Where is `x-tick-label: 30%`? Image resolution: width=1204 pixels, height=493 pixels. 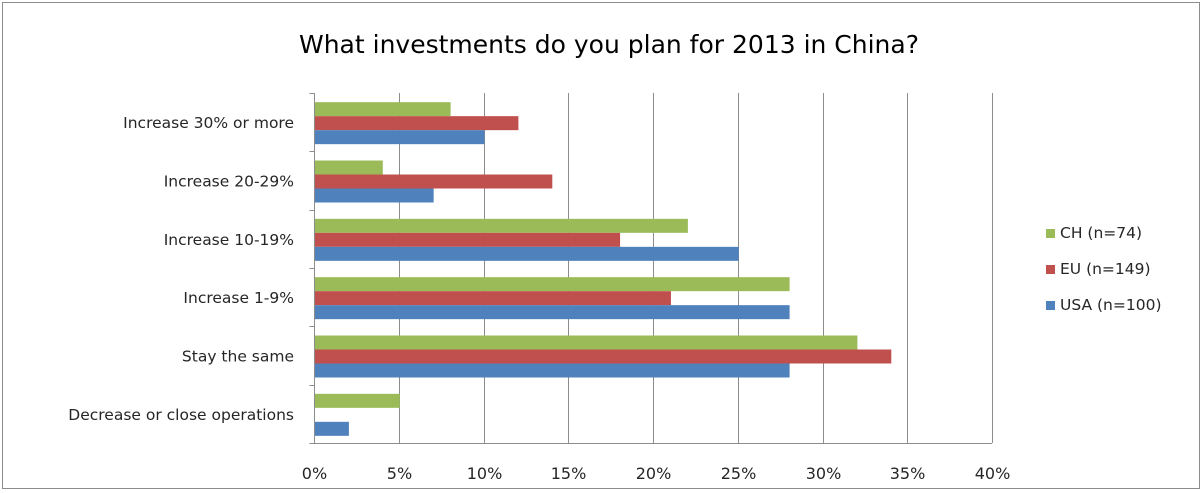
x-tick-label: 30% is located at coordinates (824, 473).